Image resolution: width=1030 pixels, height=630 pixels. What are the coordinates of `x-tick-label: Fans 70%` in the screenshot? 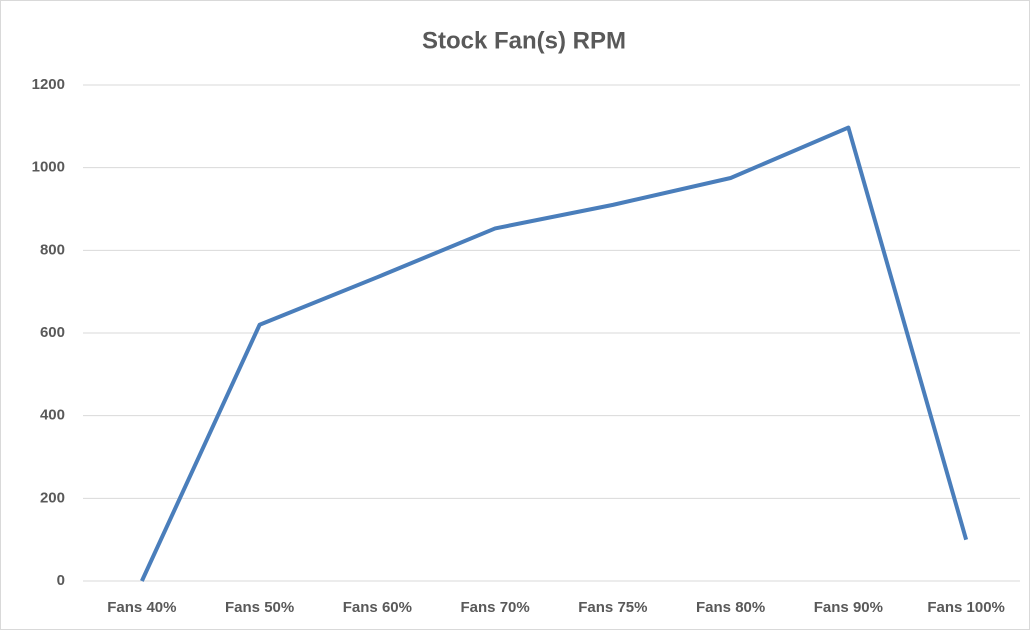 It's located at (495, 607).